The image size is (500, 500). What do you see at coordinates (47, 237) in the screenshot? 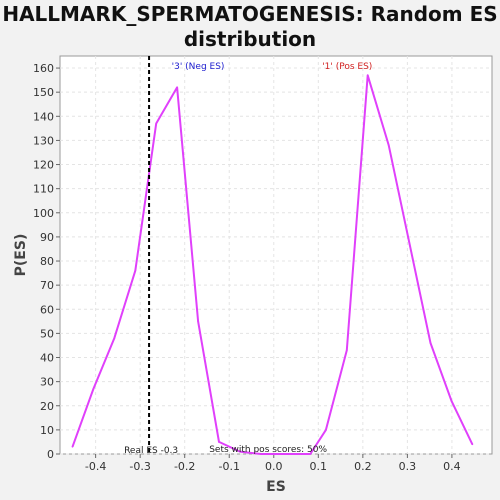
I see `y-tick-label: 90` at bounding box center [47, 237].